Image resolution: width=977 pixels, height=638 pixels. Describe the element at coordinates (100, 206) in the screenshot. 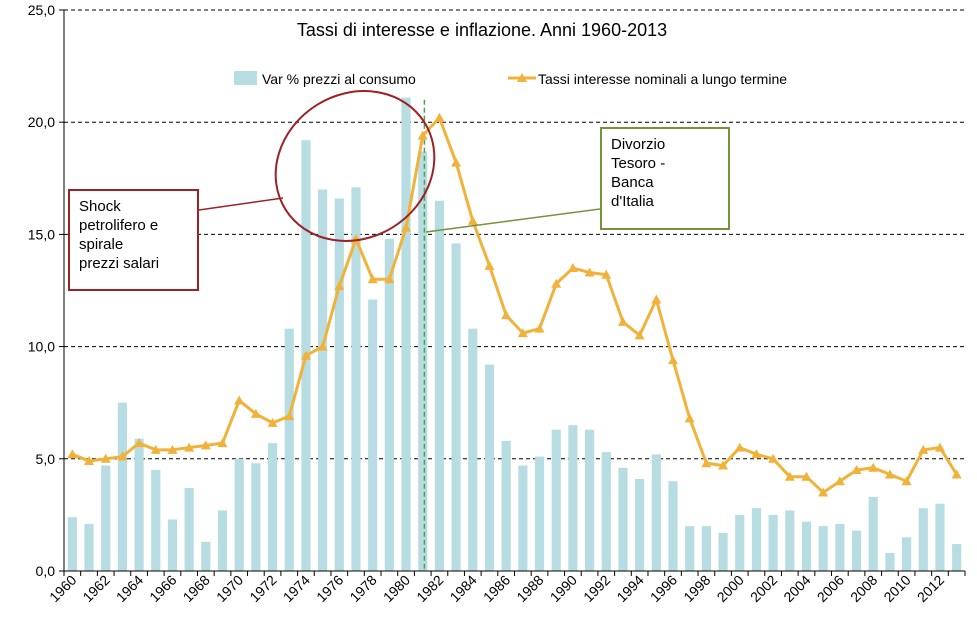

I see `annotation-shock-line: Shock` at that location.